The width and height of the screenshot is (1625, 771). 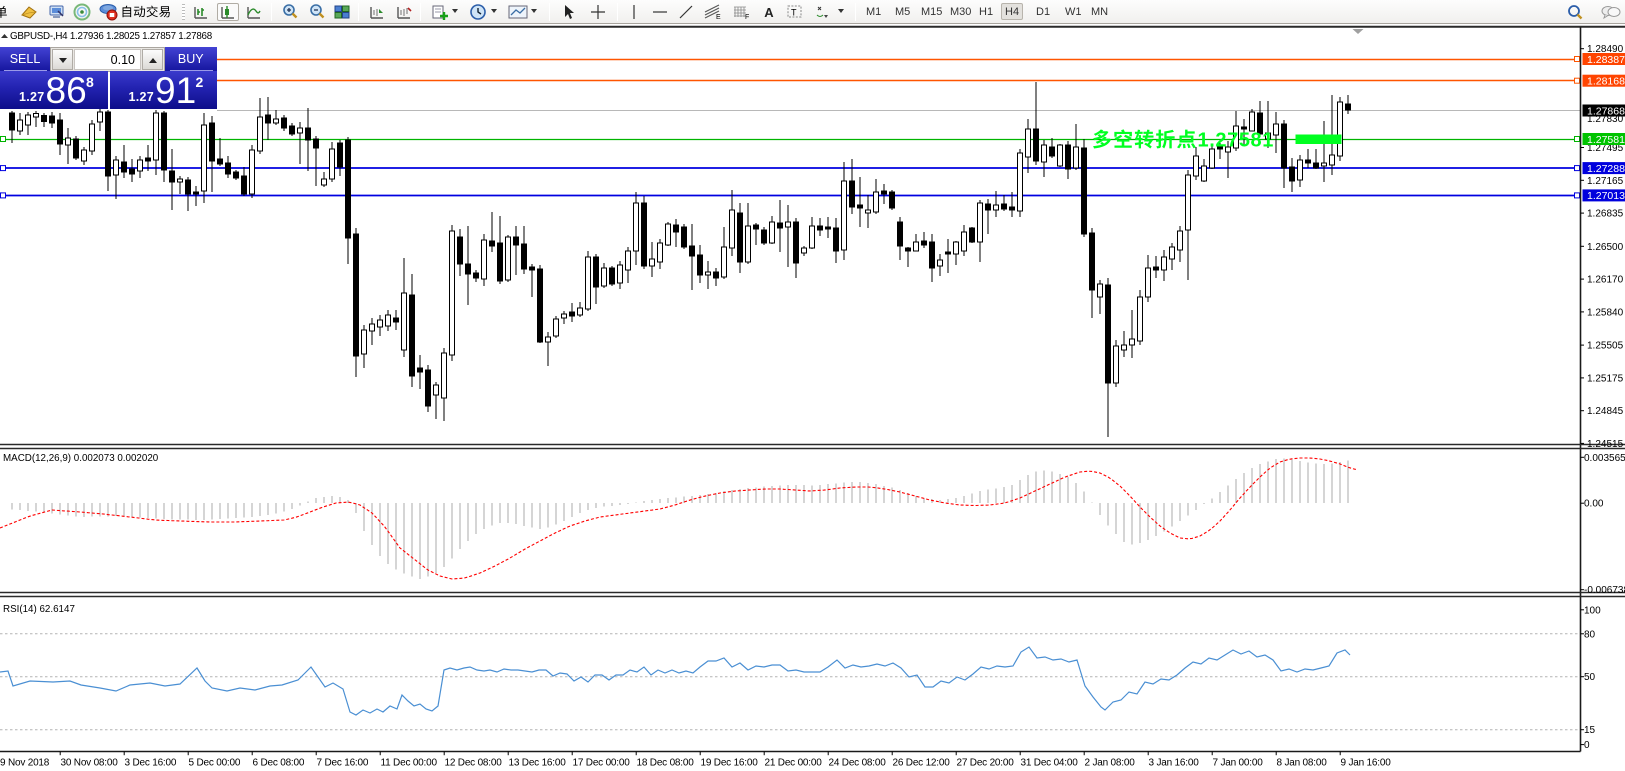 I want to click on svg-text: 0, so click(x=1587, y=745).